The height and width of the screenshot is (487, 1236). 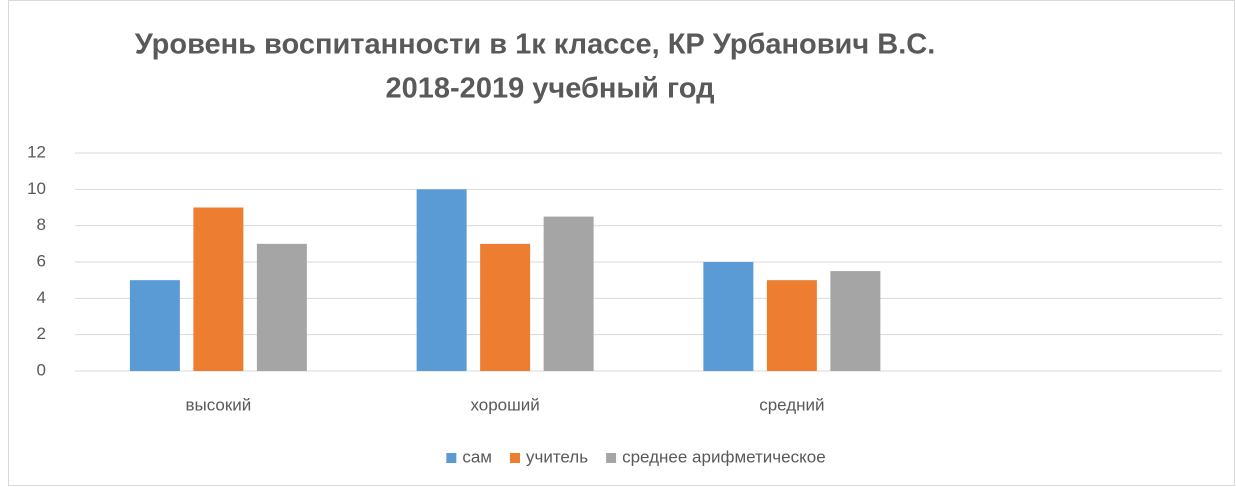 What do you see at coordinates (791, 404) in the screenshot?
I see `x-tick-label: средний` at bounding box center [791, 404].